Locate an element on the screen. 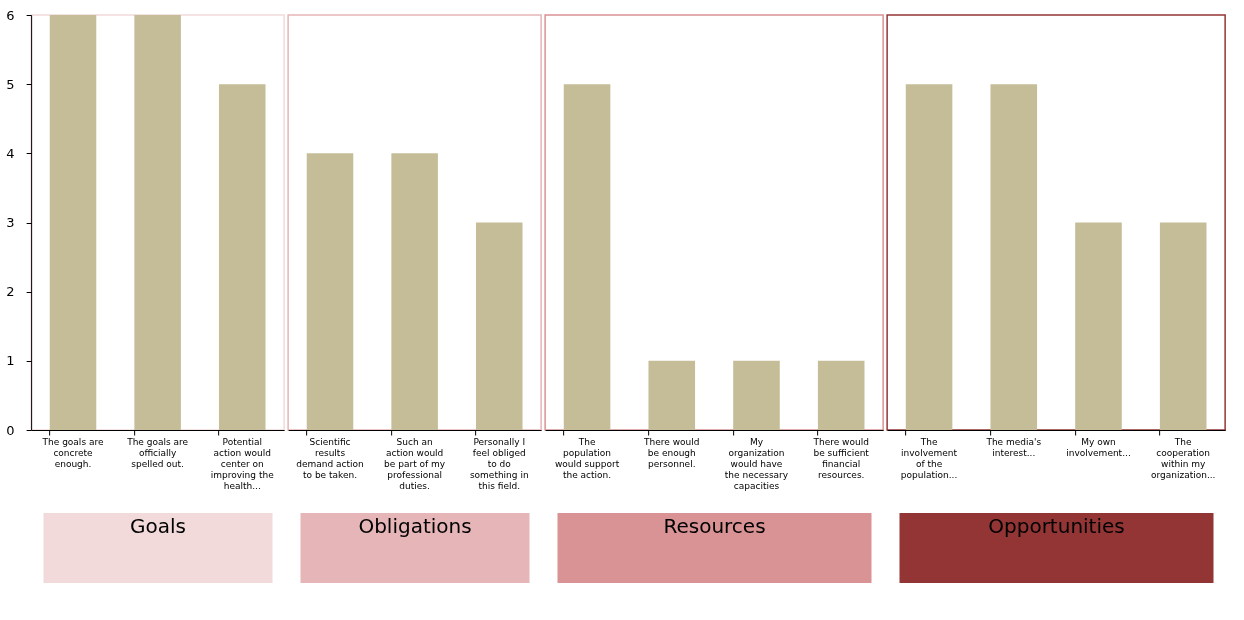 This screenshot has width=1244, height=620. x-tick-label: The population would support the action. is located at coordinates (587, 458).